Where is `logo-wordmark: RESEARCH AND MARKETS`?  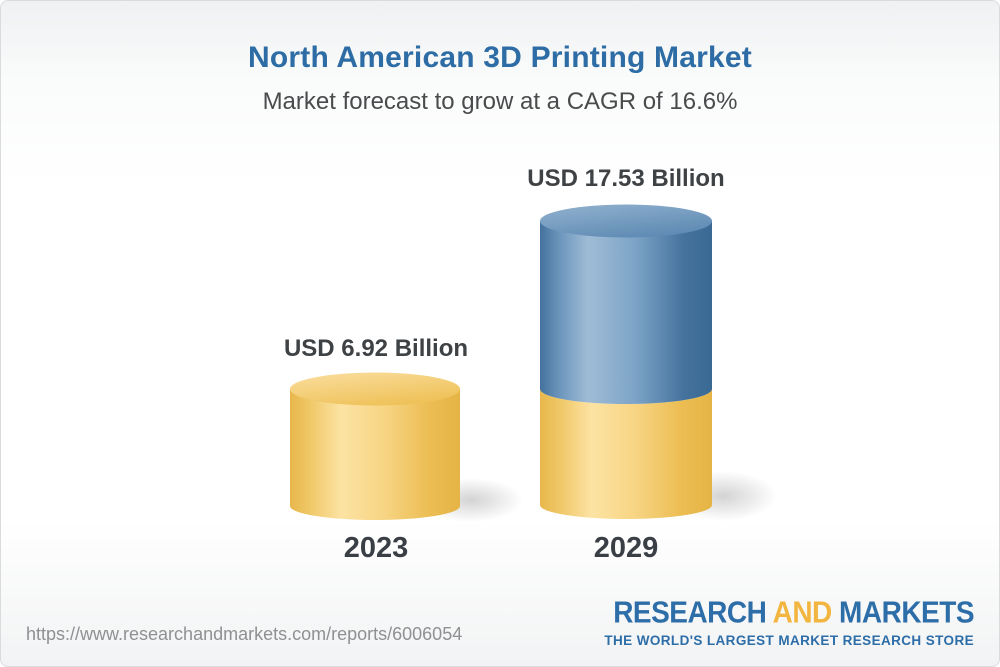 logo-wordmark: RESEARCH AND MARKETS is located at coordinates (789, 612).